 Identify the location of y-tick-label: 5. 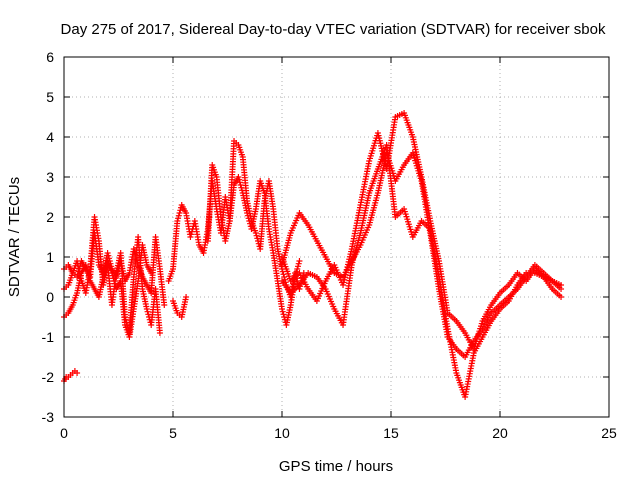
(50, 97).